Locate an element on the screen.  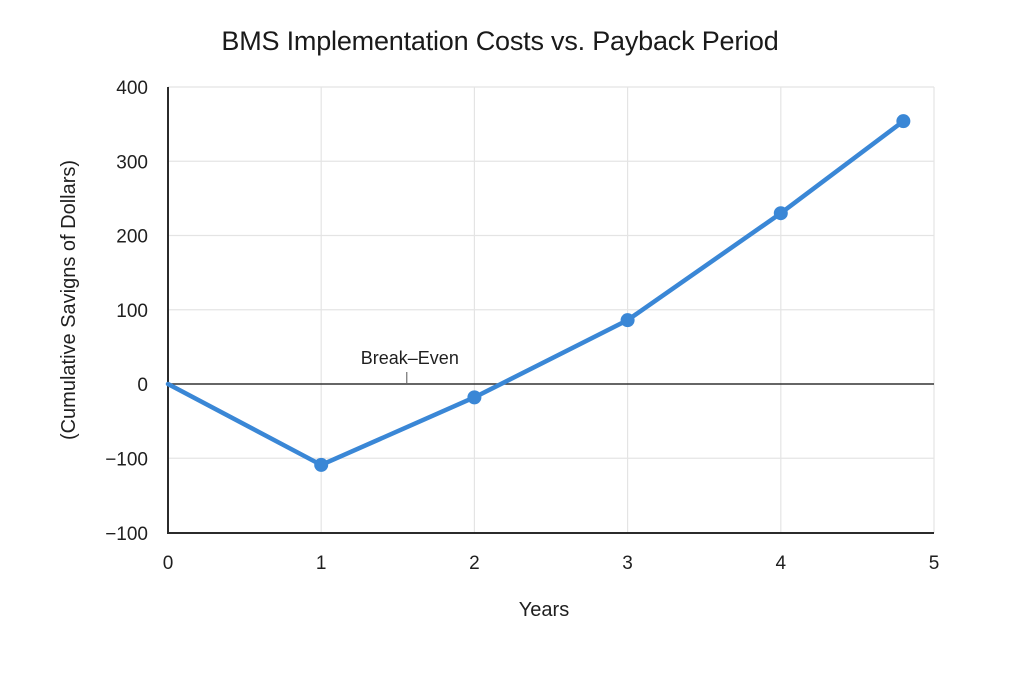
y-tick-label: 400 is located at coordinates (132, 88).